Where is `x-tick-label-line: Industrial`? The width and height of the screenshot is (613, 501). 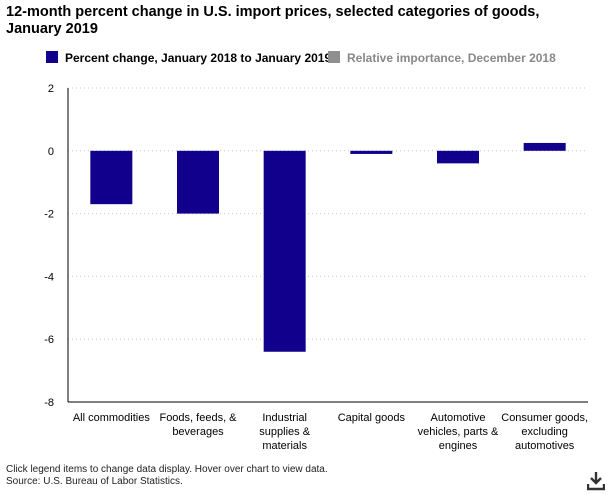 x-tick-label-line: Industrial is located at coordinates (284, 418).